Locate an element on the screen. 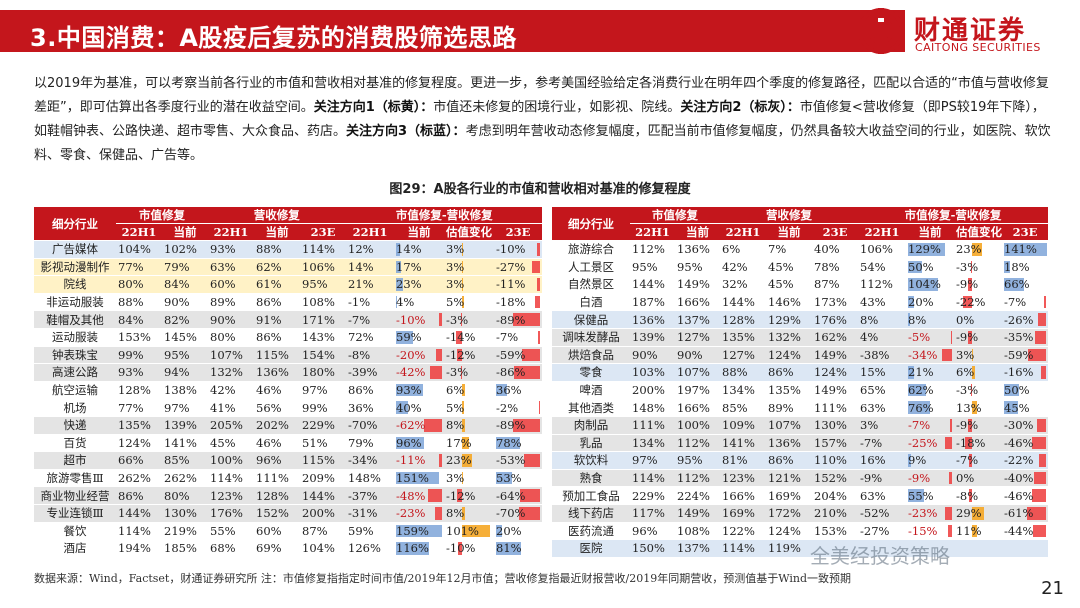  table-row: 餐饮 114% 219% 55% 60% 87% 59% 159% 101% 20% is located at coordinates (288, 531).